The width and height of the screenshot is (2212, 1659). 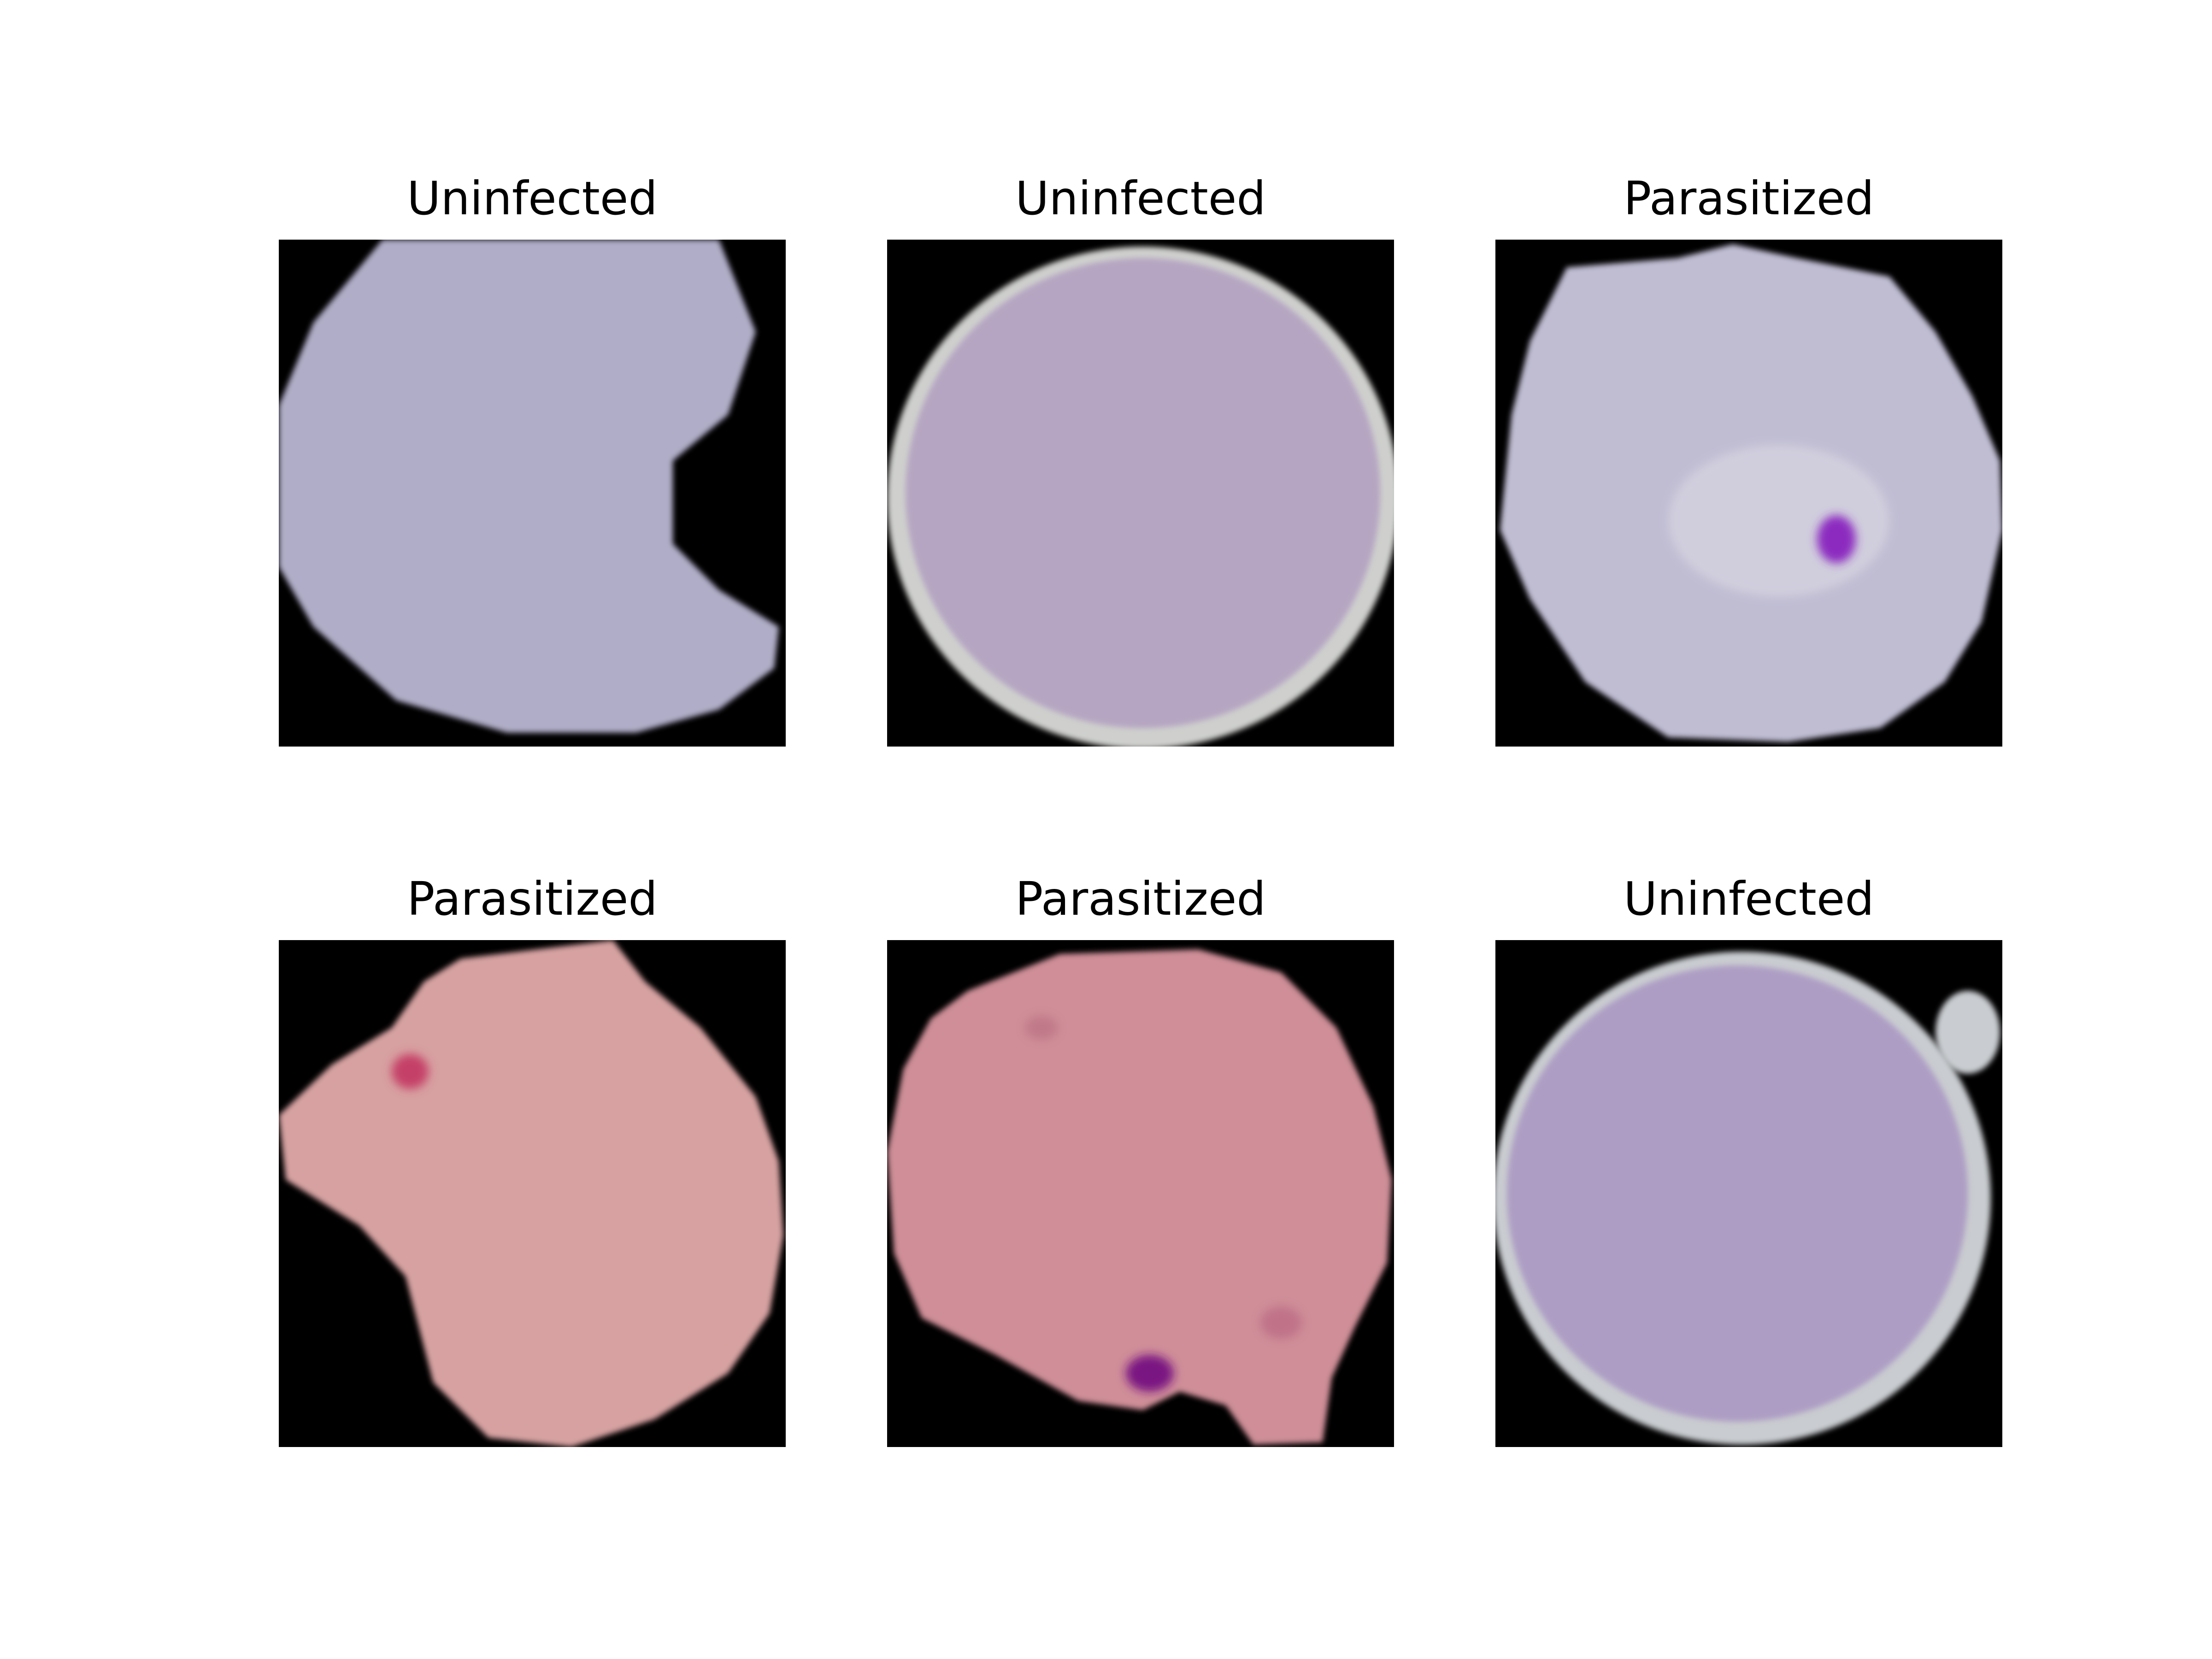 I want to click on panel-2: Uninfected, so click(x=1140, y=459).